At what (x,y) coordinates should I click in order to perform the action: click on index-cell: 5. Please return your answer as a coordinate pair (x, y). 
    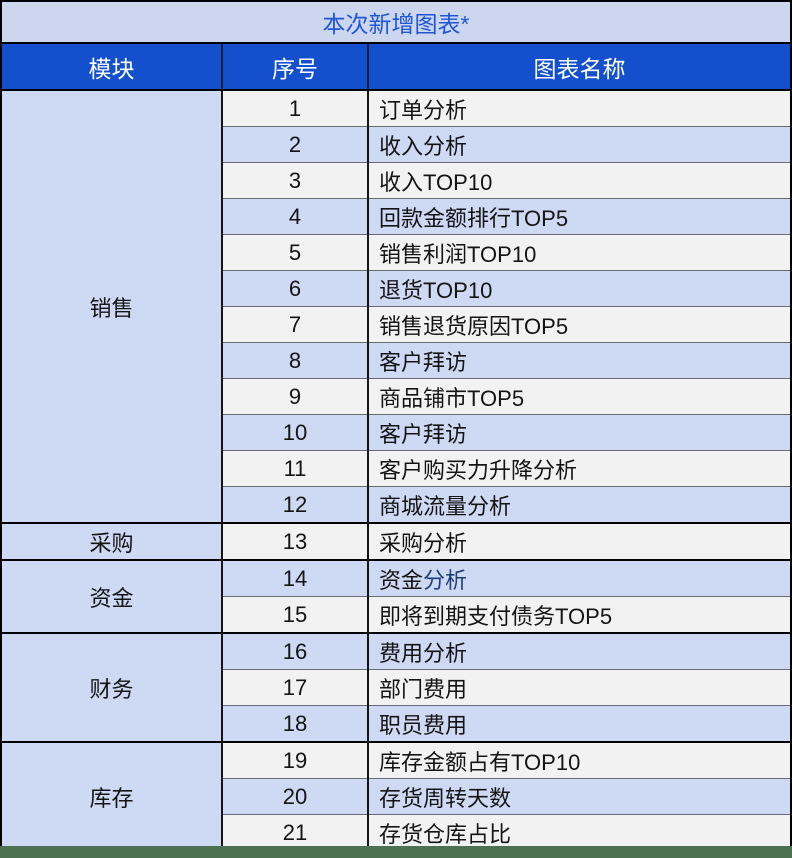
    Looking at the image, I should click on (295, 252).